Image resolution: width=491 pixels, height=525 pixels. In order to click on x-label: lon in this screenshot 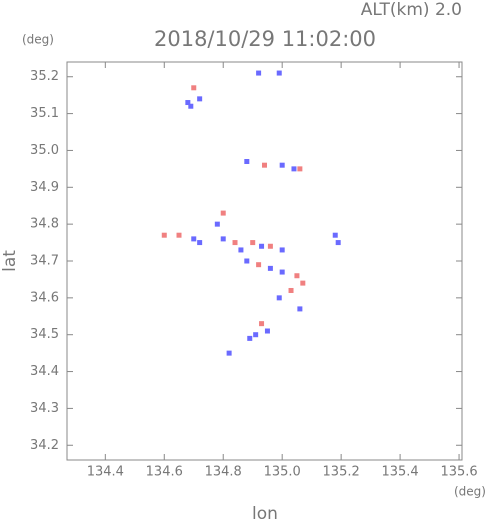, I will do `click(265, 512)`.